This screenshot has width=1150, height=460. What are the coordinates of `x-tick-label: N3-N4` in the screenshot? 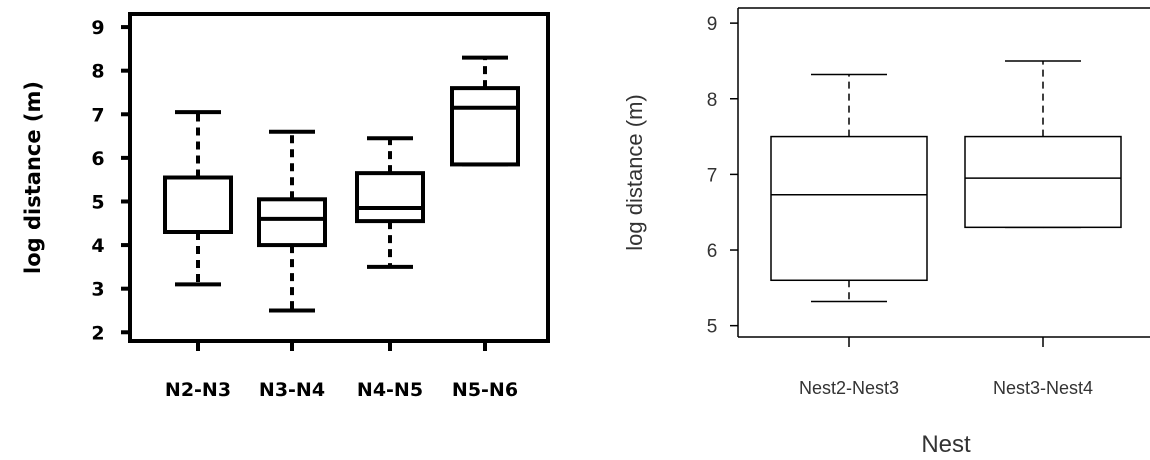 It's located at (292, 390).